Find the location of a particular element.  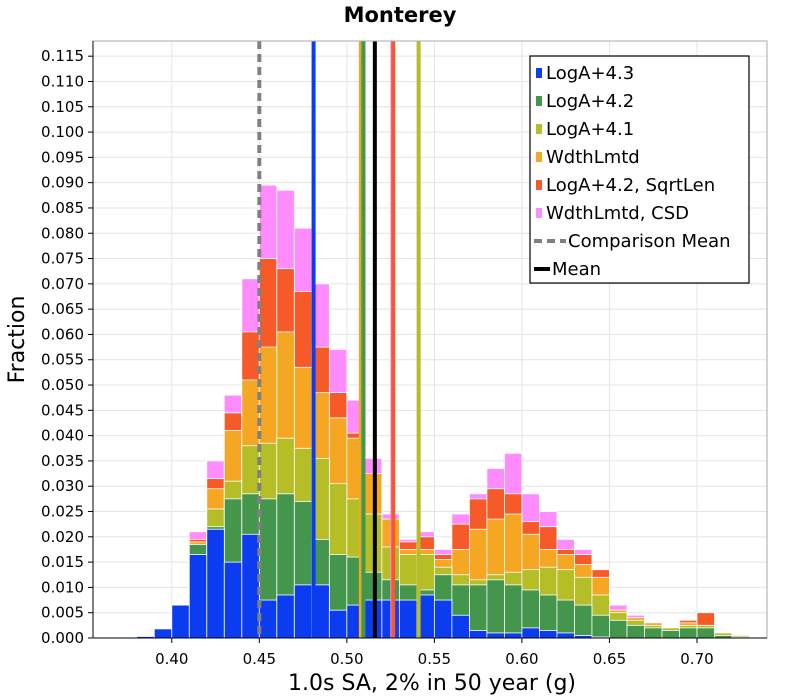

y-tick-label: 0.010 is located at coordinates (62, 587).